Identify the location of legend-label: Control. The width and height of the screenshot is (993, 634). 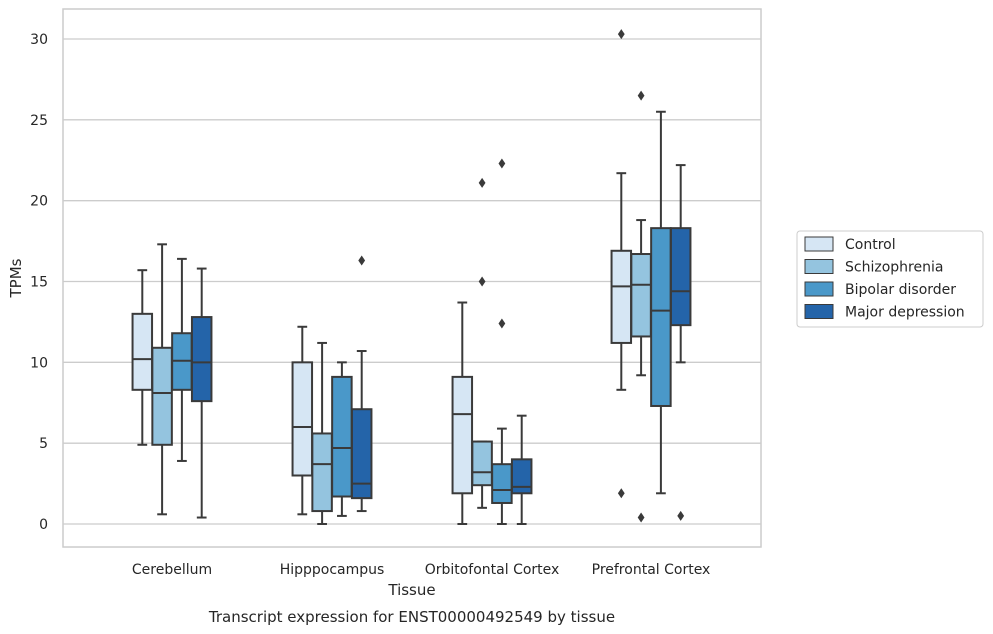
(870, 245).